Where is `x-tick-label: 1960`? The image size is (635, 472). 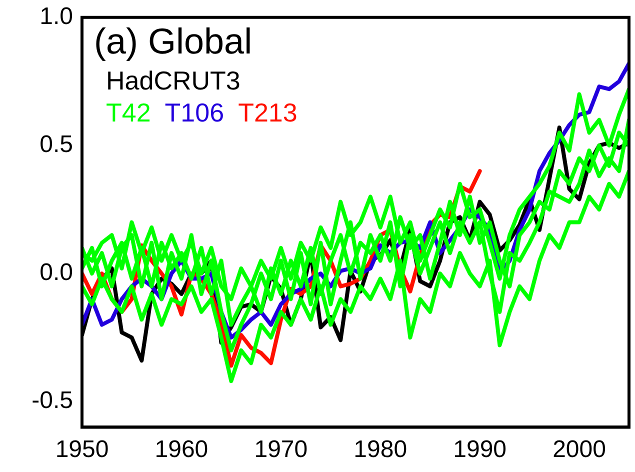 x-tick-label: 1960 is located at coordinates (181, 450).